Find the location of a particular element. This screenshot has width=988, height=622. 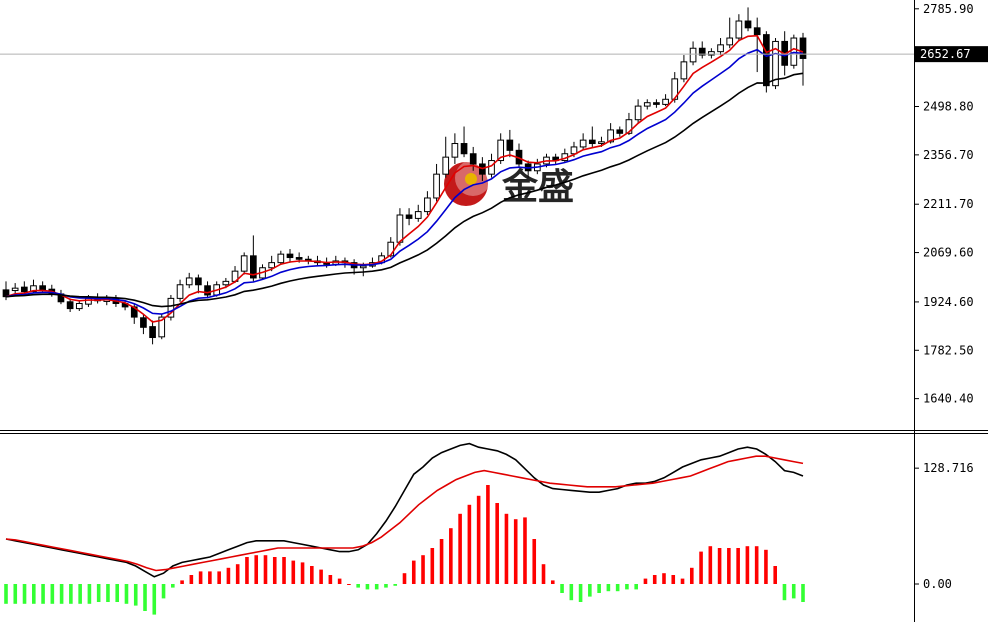

price-tick-label: 2785.90 is located at coordinates (948, 9).